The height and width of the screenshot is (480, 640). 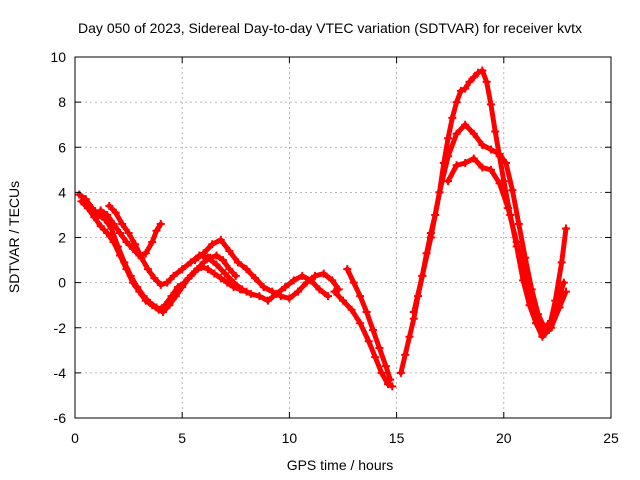 What do you see at coordinates (345, 438) in the screenshot?
I see `x-tick-labels: 0 5 10 15 20 25` at bounding box center [345, 438].